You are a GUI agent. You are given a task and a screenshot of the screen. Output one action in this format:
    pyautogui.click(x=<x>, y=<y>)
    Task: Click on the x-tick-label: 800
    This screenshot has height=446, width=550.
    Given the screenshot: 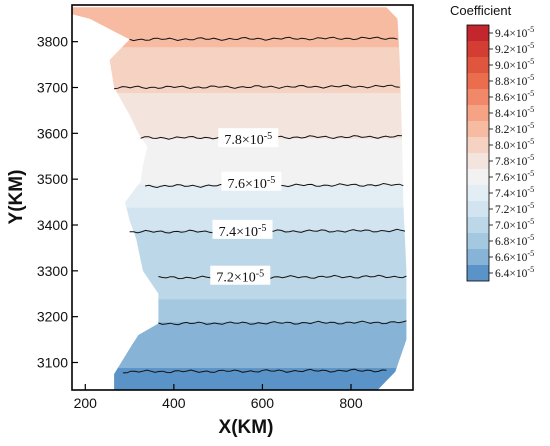 What is the action you would take?
    pyautogui.click(x=351, y=403)
    